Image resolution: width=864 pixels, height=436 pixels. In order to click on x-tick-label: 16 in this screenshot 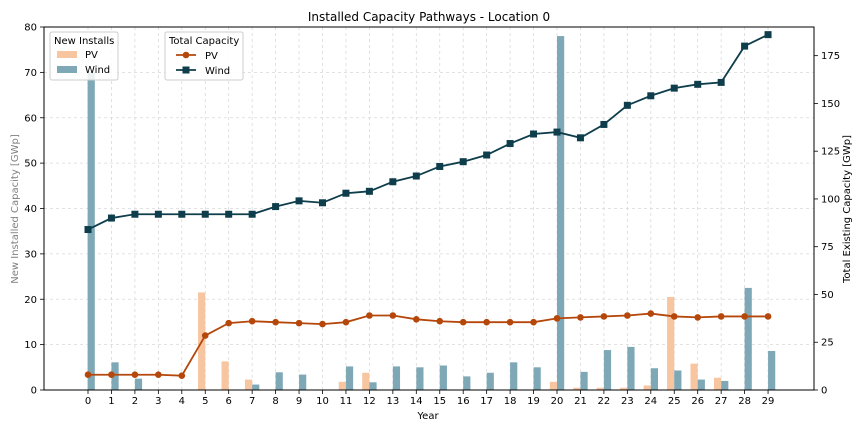, I will do `click(463, 401)`.